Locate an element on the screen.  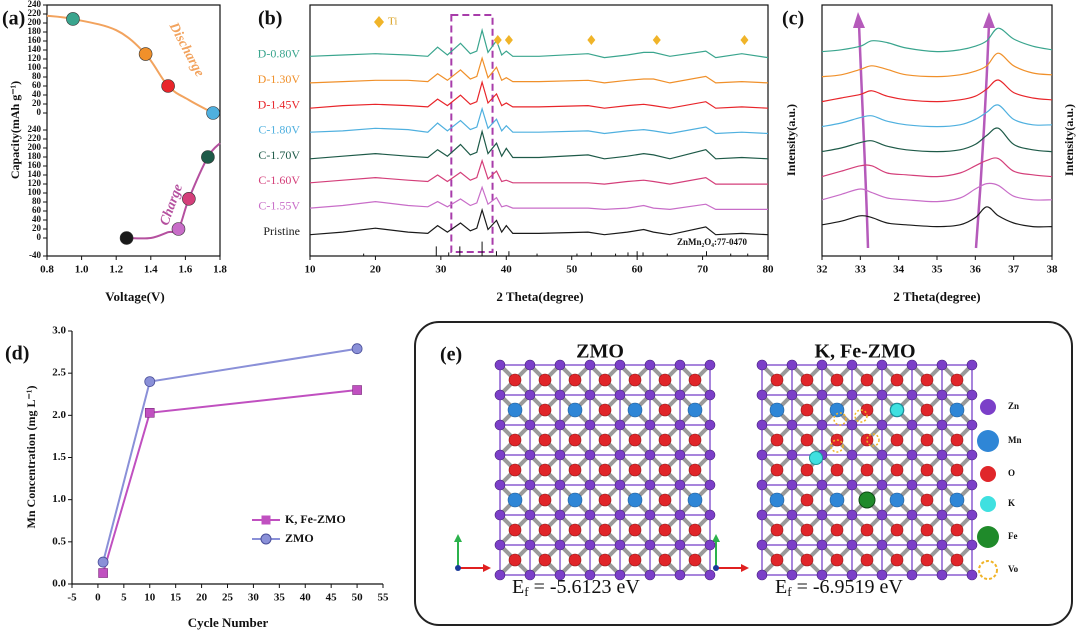
x-tick-label: 1.2 is located at coordinates (116, 270).